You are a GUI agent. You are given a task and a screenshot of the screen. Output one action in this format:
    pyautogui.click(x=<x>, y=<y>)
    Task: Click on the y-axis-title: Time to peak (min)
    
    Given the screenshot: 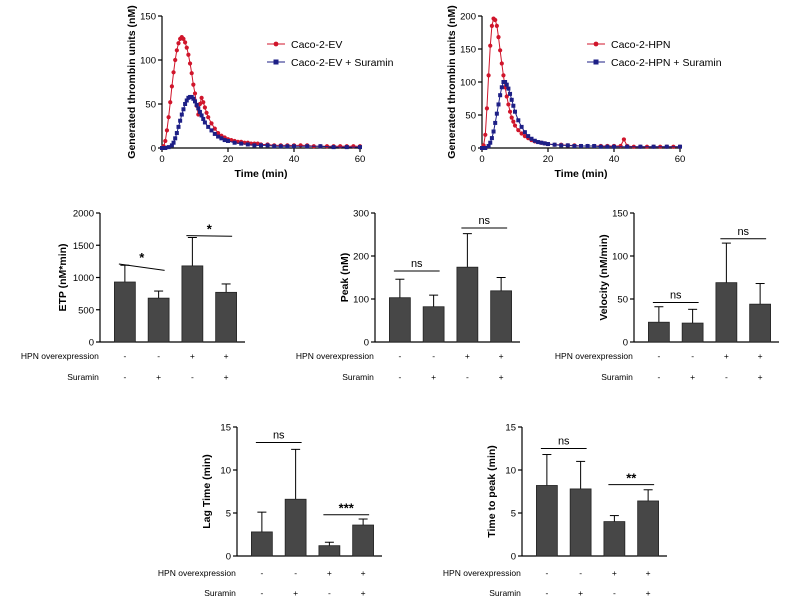 What is the action you would take?
    pyautogui.click(x=492, y=491)
    